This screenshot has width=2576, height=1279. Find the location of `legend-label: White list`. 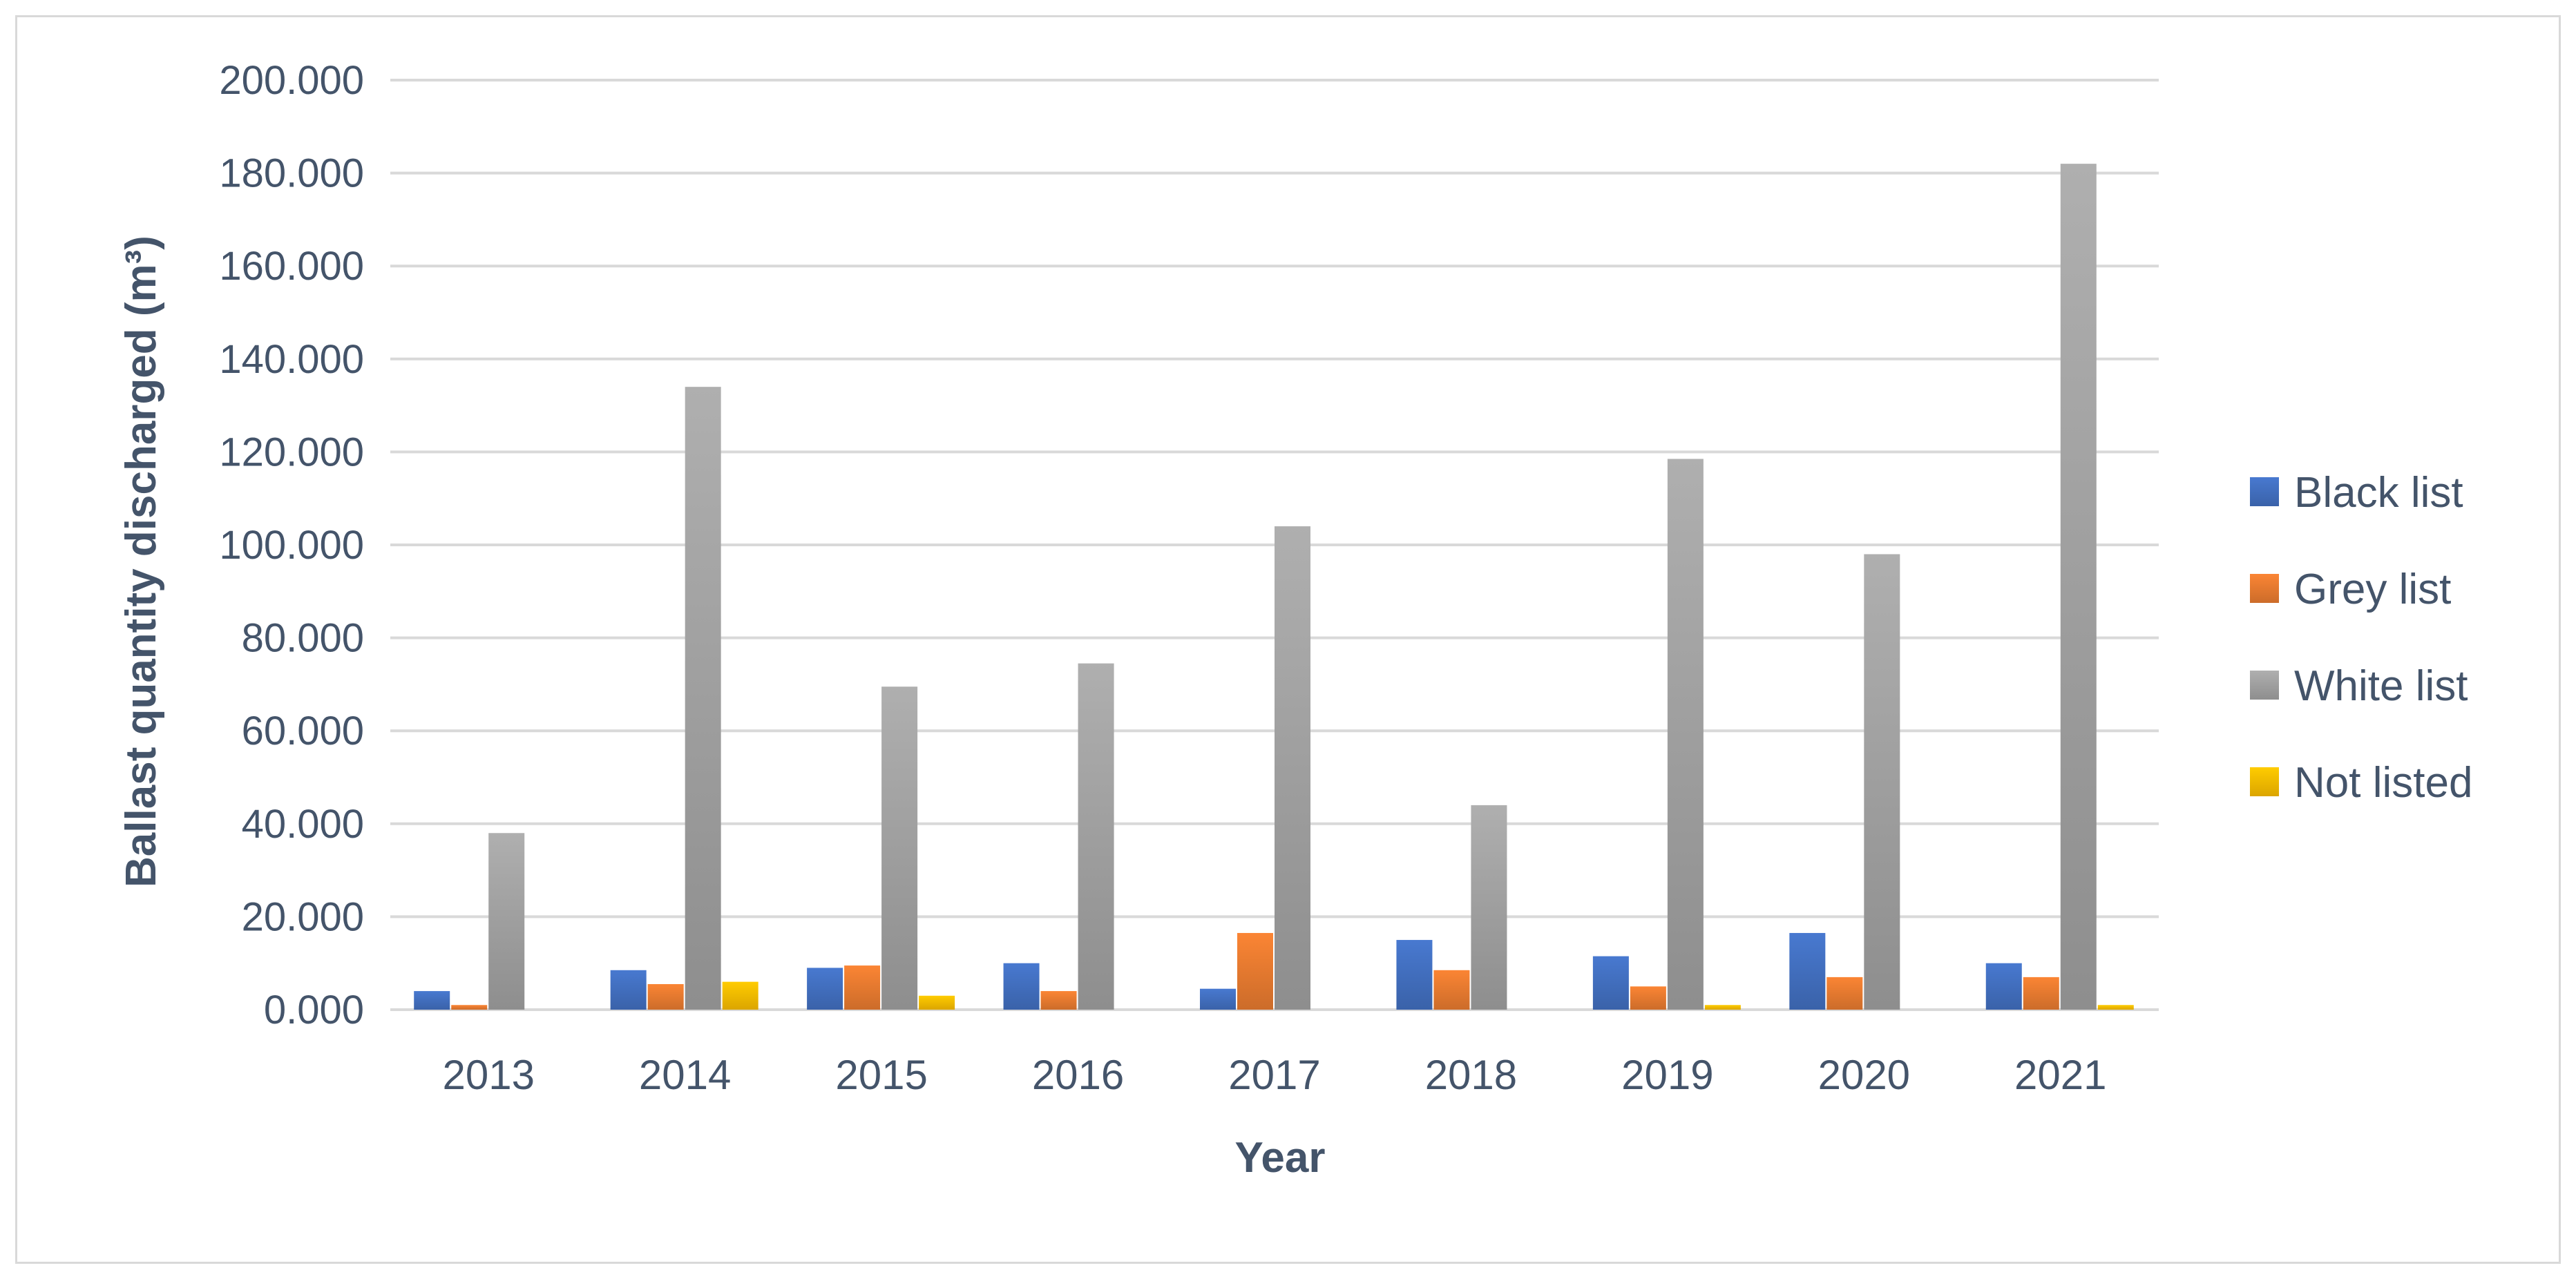

legend-label: White list is located at coordinates (2381, 686).